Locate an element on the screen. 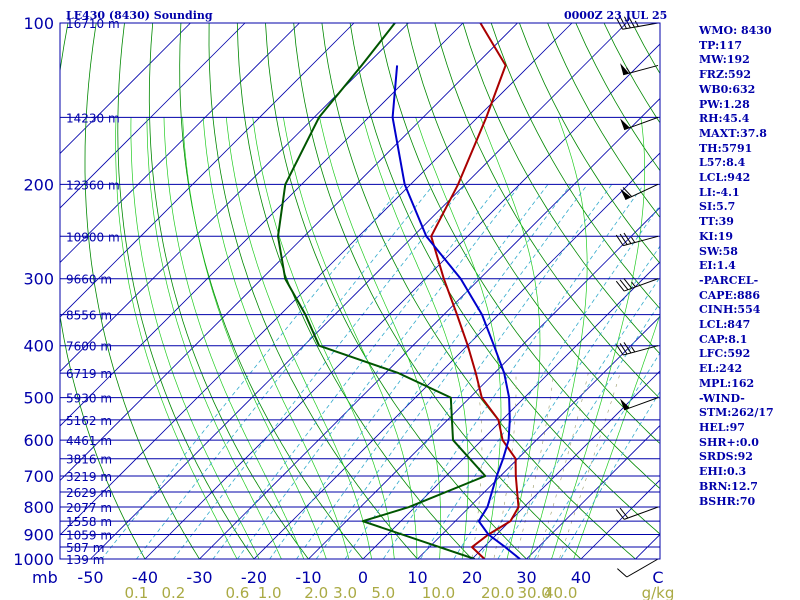  index-item: L57:8.4 is located at coordinates (722, 163).